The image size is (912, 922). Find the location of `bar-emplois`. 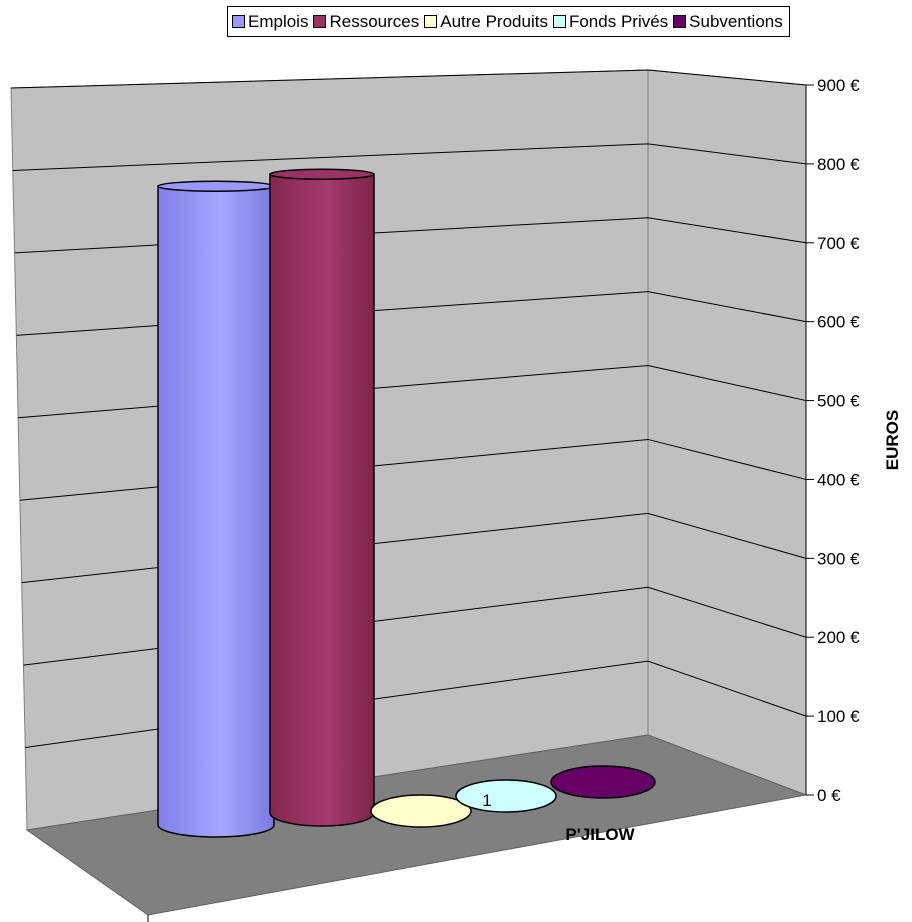

bar-emplois is located at coordinates (216, 509).